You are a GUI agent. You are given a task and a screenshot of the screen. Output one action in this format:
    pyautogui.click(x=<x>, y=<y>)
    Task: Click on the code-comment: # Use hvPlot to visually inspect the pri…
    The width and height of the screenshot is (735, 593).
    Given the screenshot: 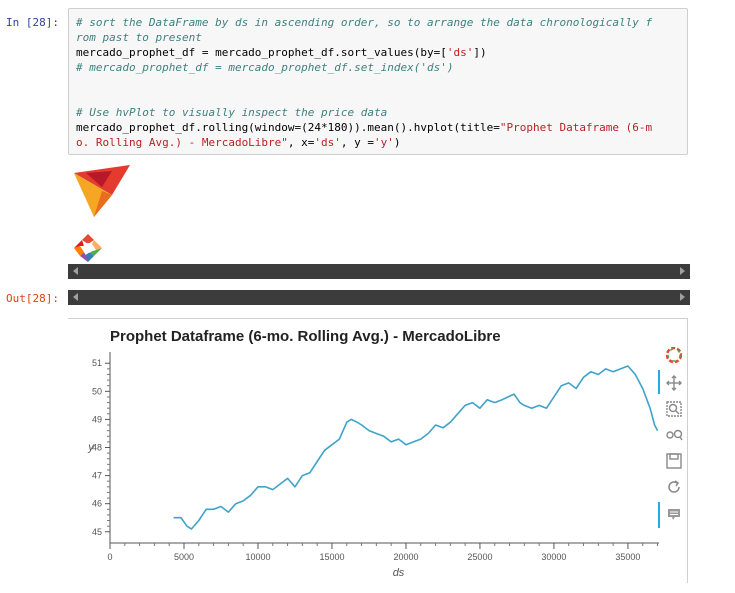 What is the action you would take?
    pyautogui.click(x=232, y=112)
    